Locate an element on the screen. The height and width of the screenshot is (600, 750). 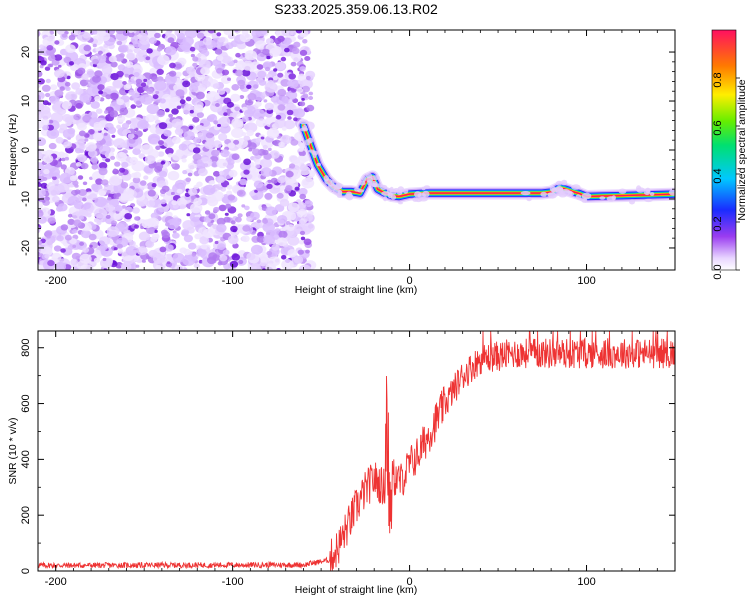
colorbar-tick-label: 0.2 is located at coordinates (718, 223).